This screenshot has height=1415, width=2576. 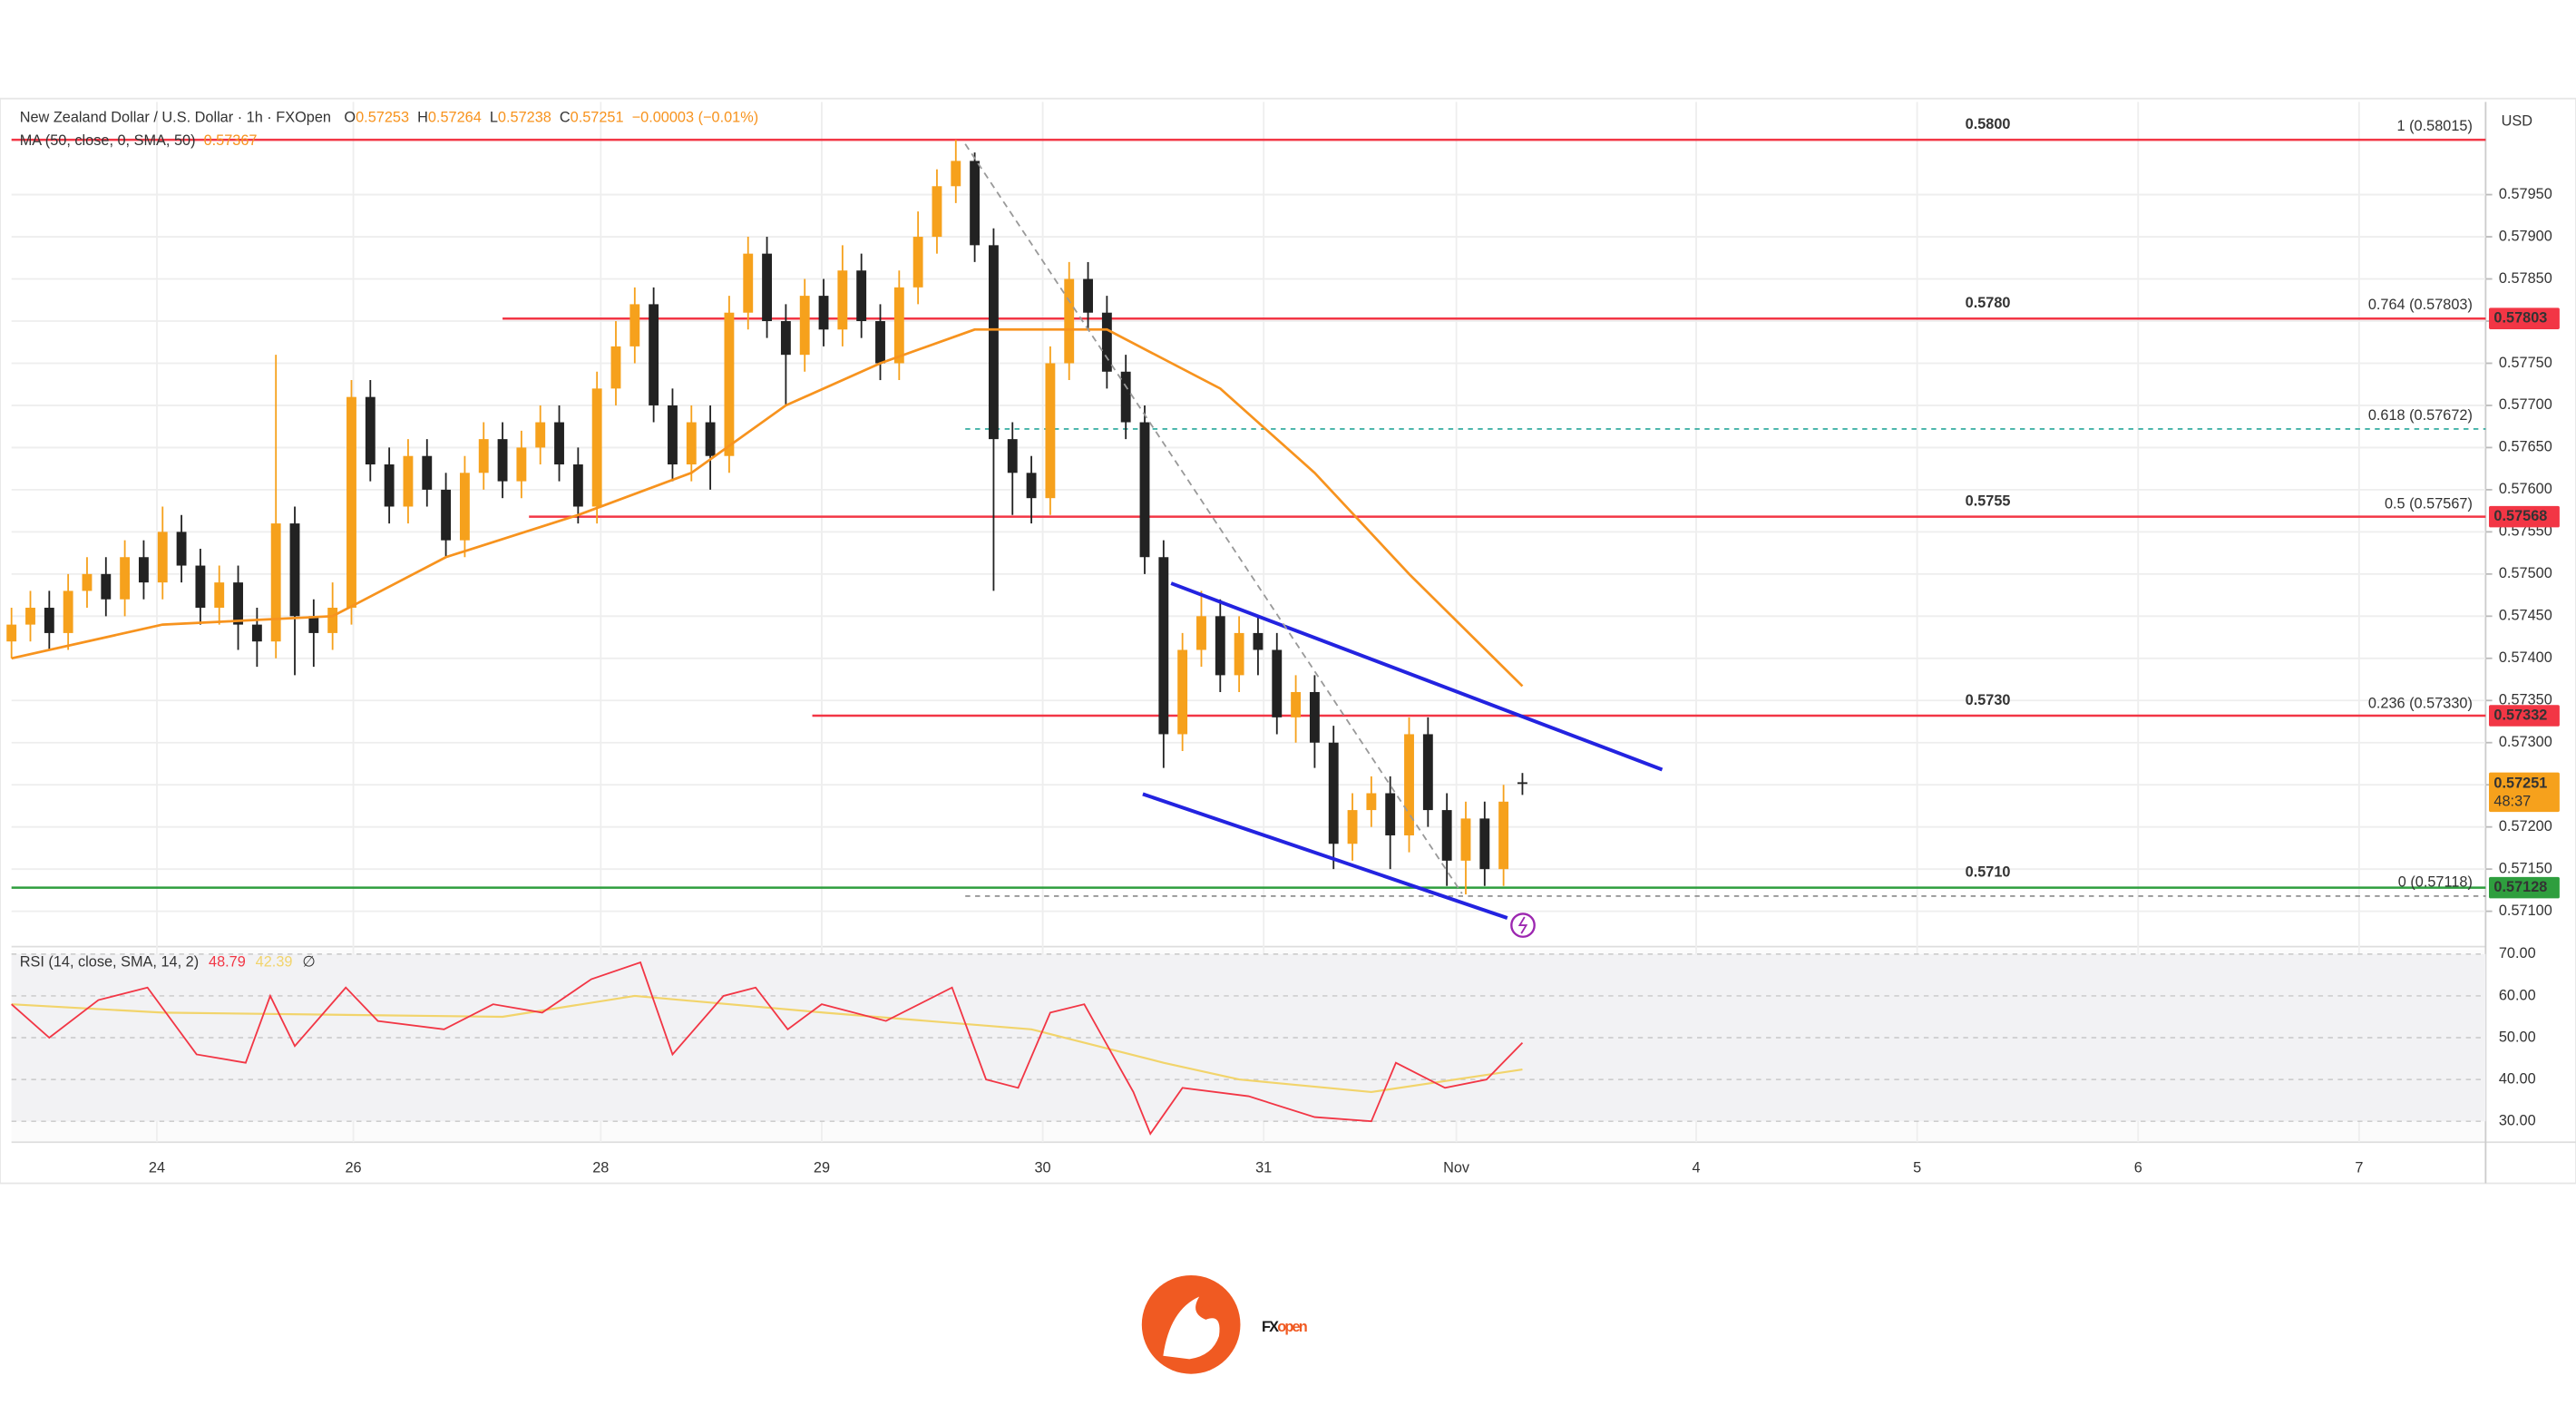 What do you see at coordinates (1225, 1324) in the screenshot?
I see `fxopen-logo: FXopen` at bounding box center [1225, 1324].